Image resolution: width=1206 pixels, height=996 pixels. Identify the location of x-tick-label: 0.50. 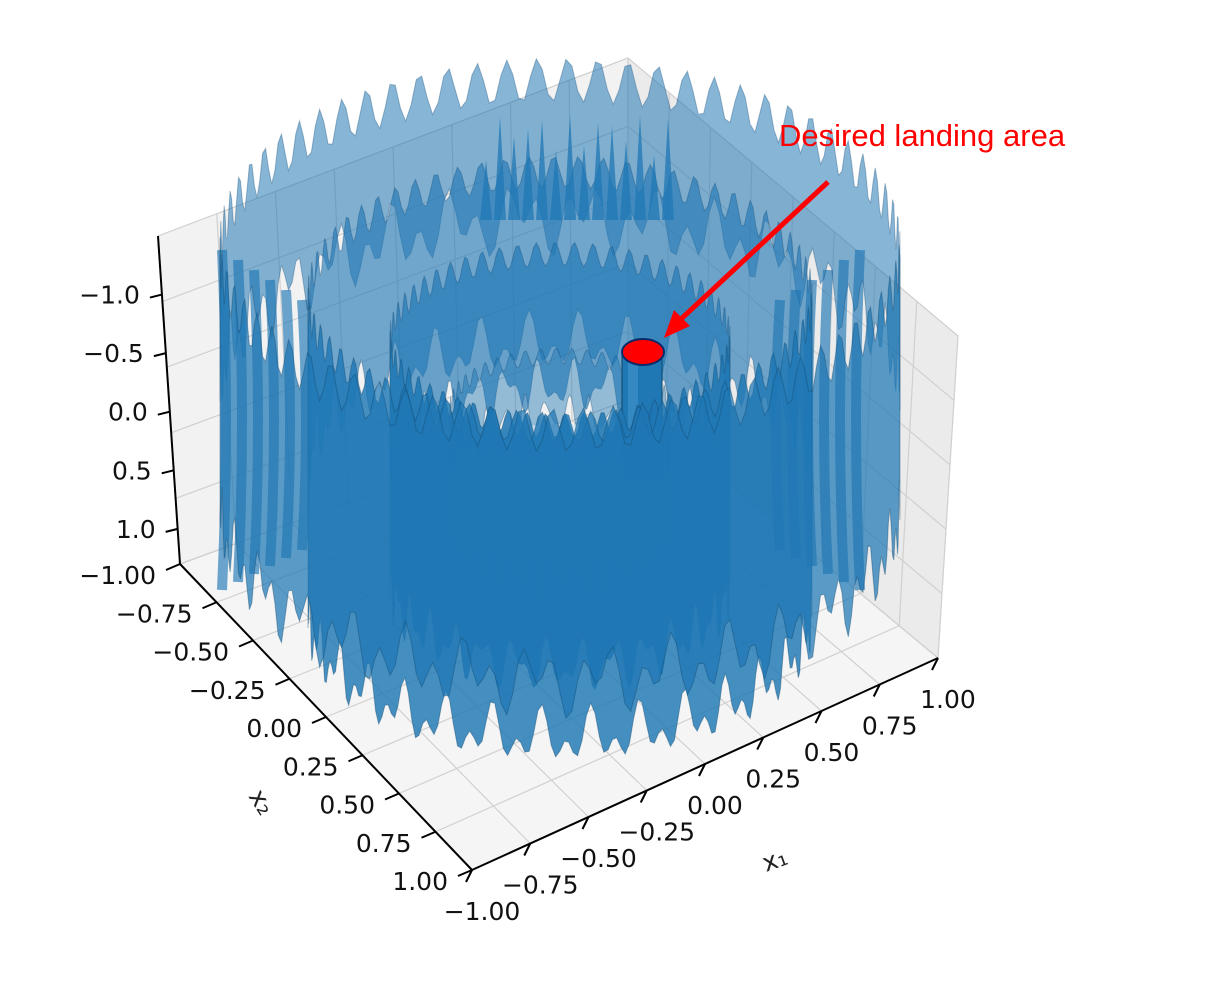
(832, 752).